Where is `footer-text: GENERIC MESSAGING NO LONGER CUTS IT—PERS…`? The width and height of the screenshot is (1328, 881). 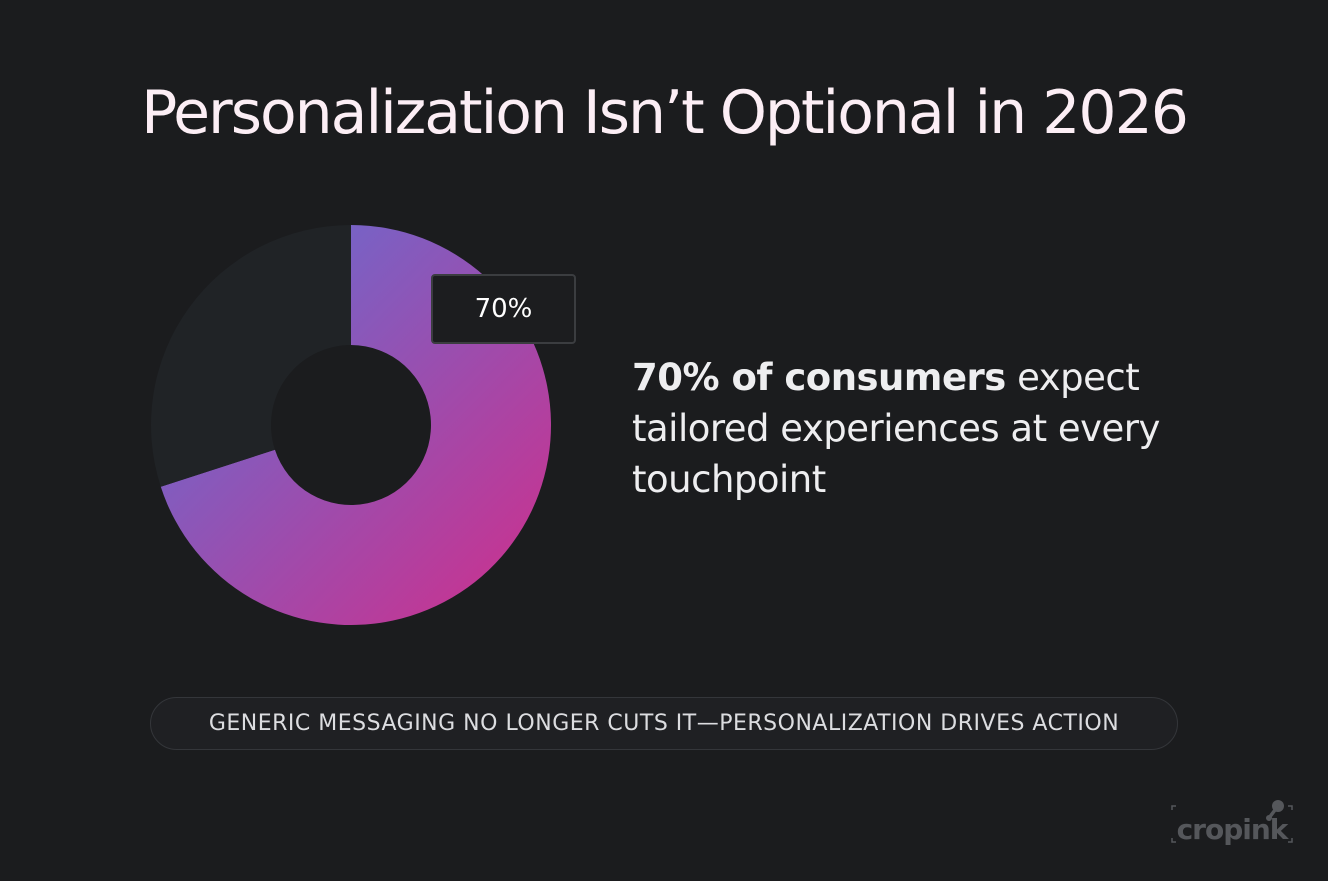
footer-text: GENERIC MESSAGING NO LONGER CUTS IT—PERS… is located at coordinates (664, 723).